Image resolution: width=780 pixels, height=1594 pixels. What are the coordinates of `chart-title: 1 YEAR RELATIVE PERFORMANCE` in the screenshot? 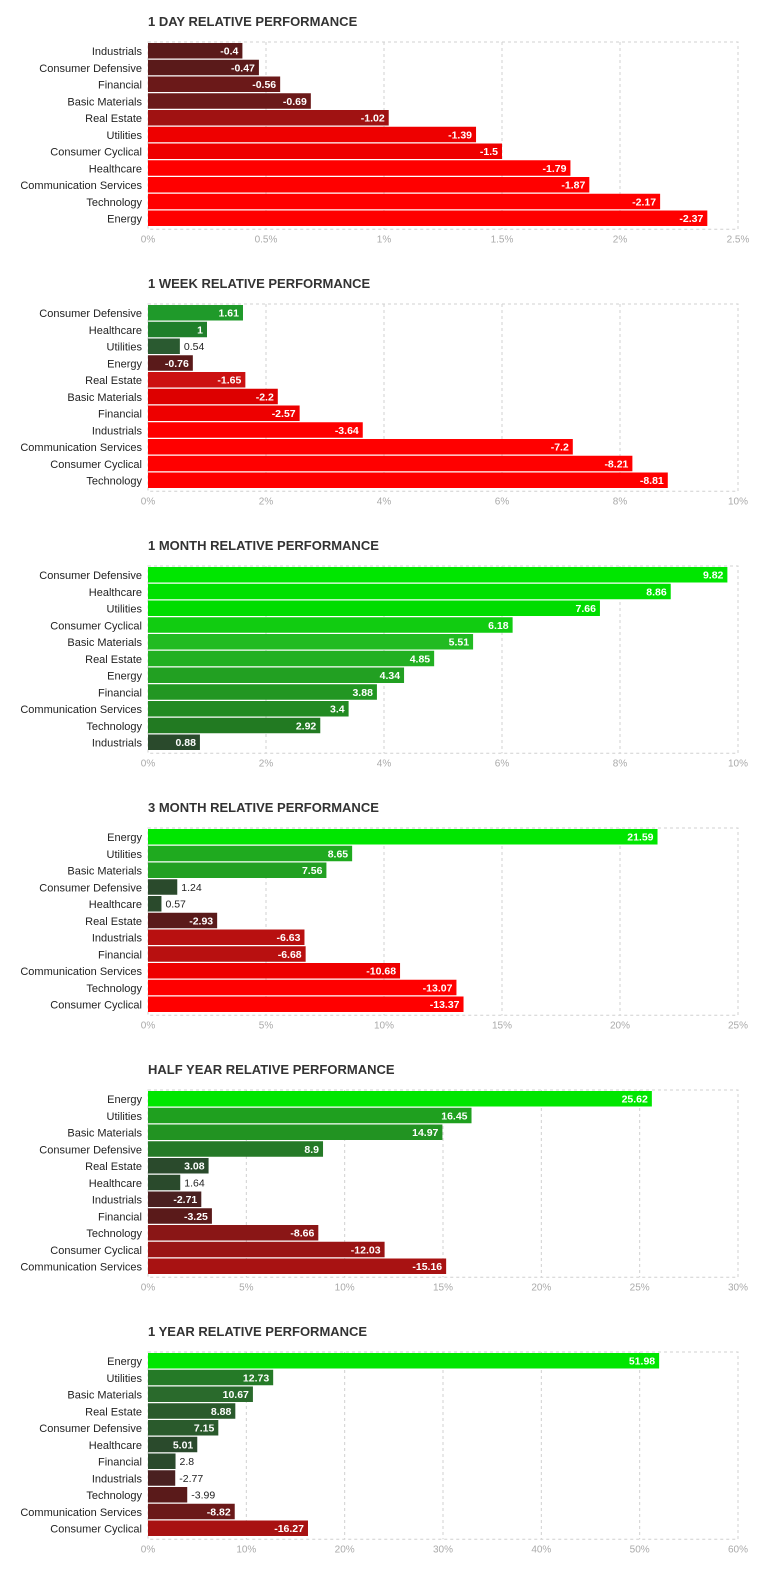 It's located at (258, 1331).